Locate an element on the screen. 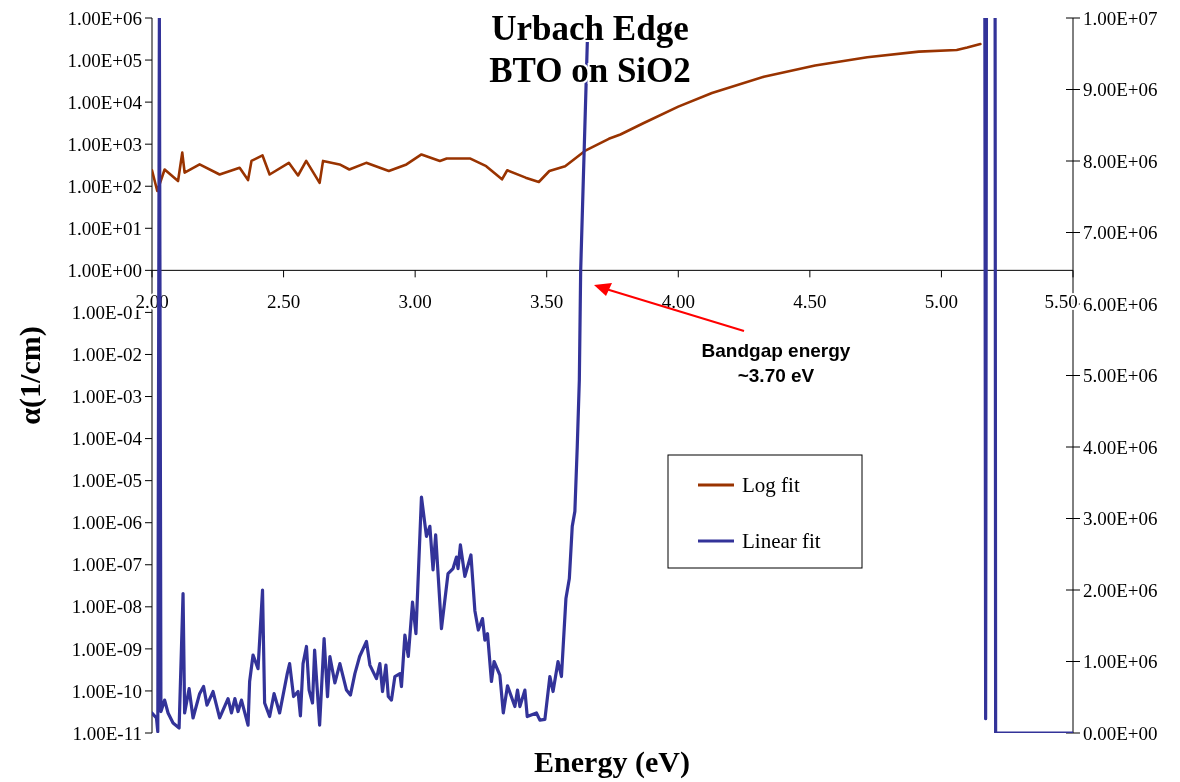 This screenshot has width=1180, height=782. x-axis-title: Energy (eV) is located at coordinates (612, 762).